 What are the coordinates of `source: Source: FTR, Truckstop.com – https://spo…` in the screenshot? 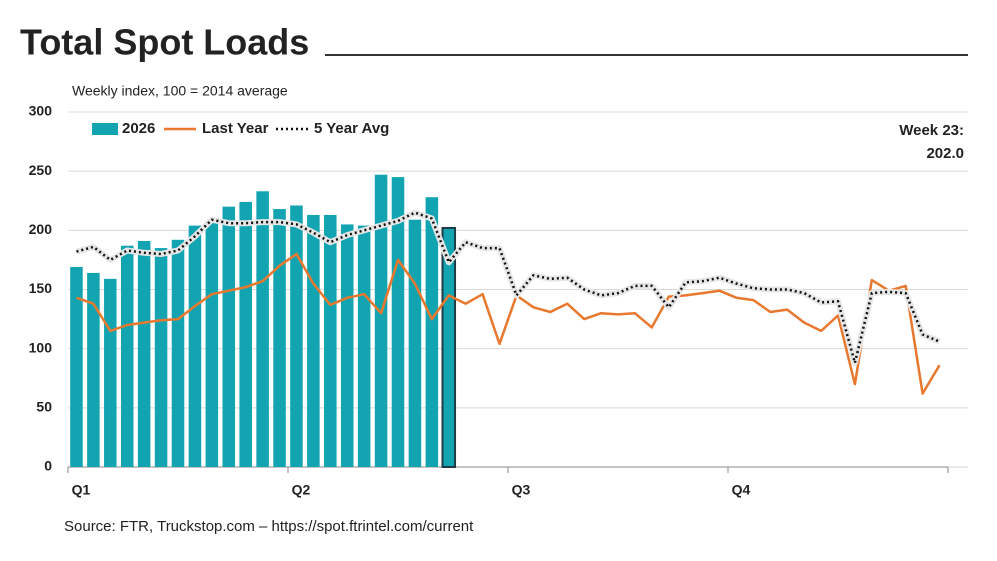 It's located at (269, 526).